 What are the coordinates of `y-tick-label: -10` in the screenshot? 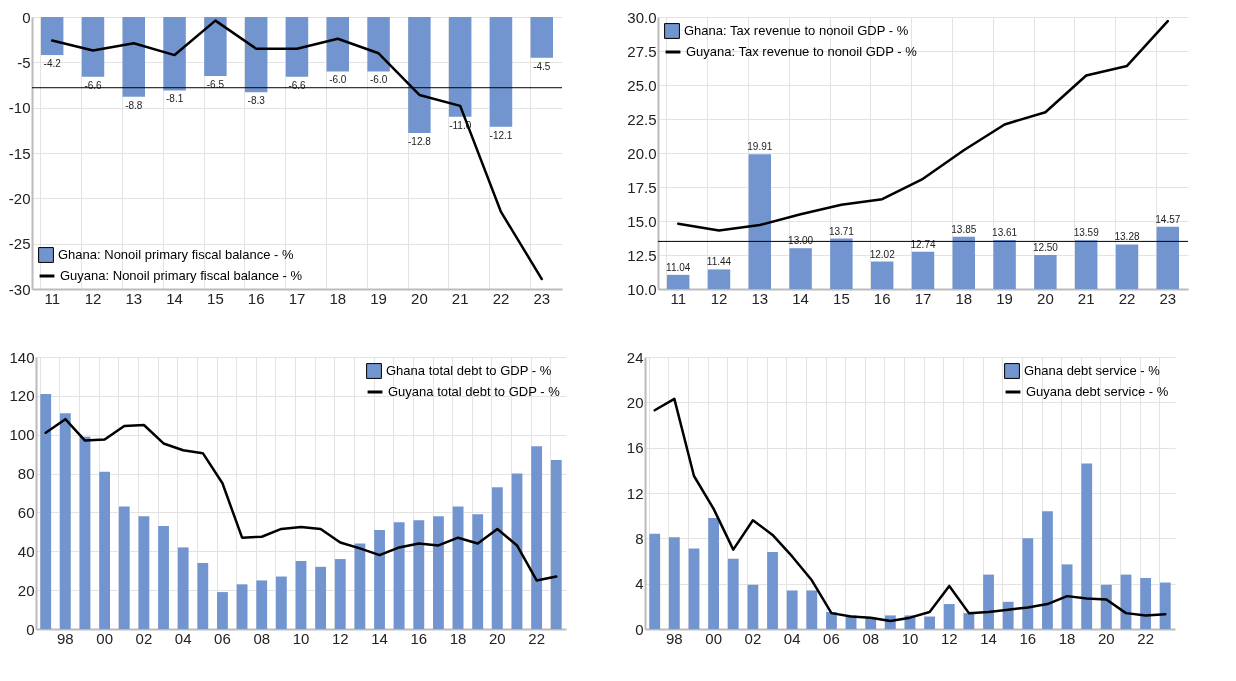 It's located at (19, 108).